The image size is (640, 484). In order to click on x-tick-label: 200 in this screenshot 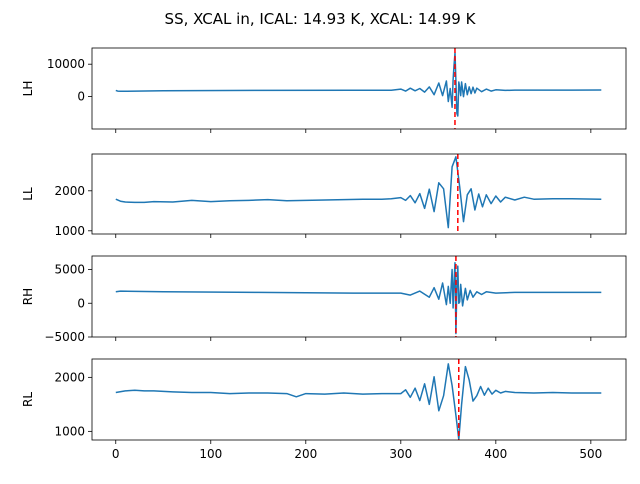, I will do `click(305, 454)`.